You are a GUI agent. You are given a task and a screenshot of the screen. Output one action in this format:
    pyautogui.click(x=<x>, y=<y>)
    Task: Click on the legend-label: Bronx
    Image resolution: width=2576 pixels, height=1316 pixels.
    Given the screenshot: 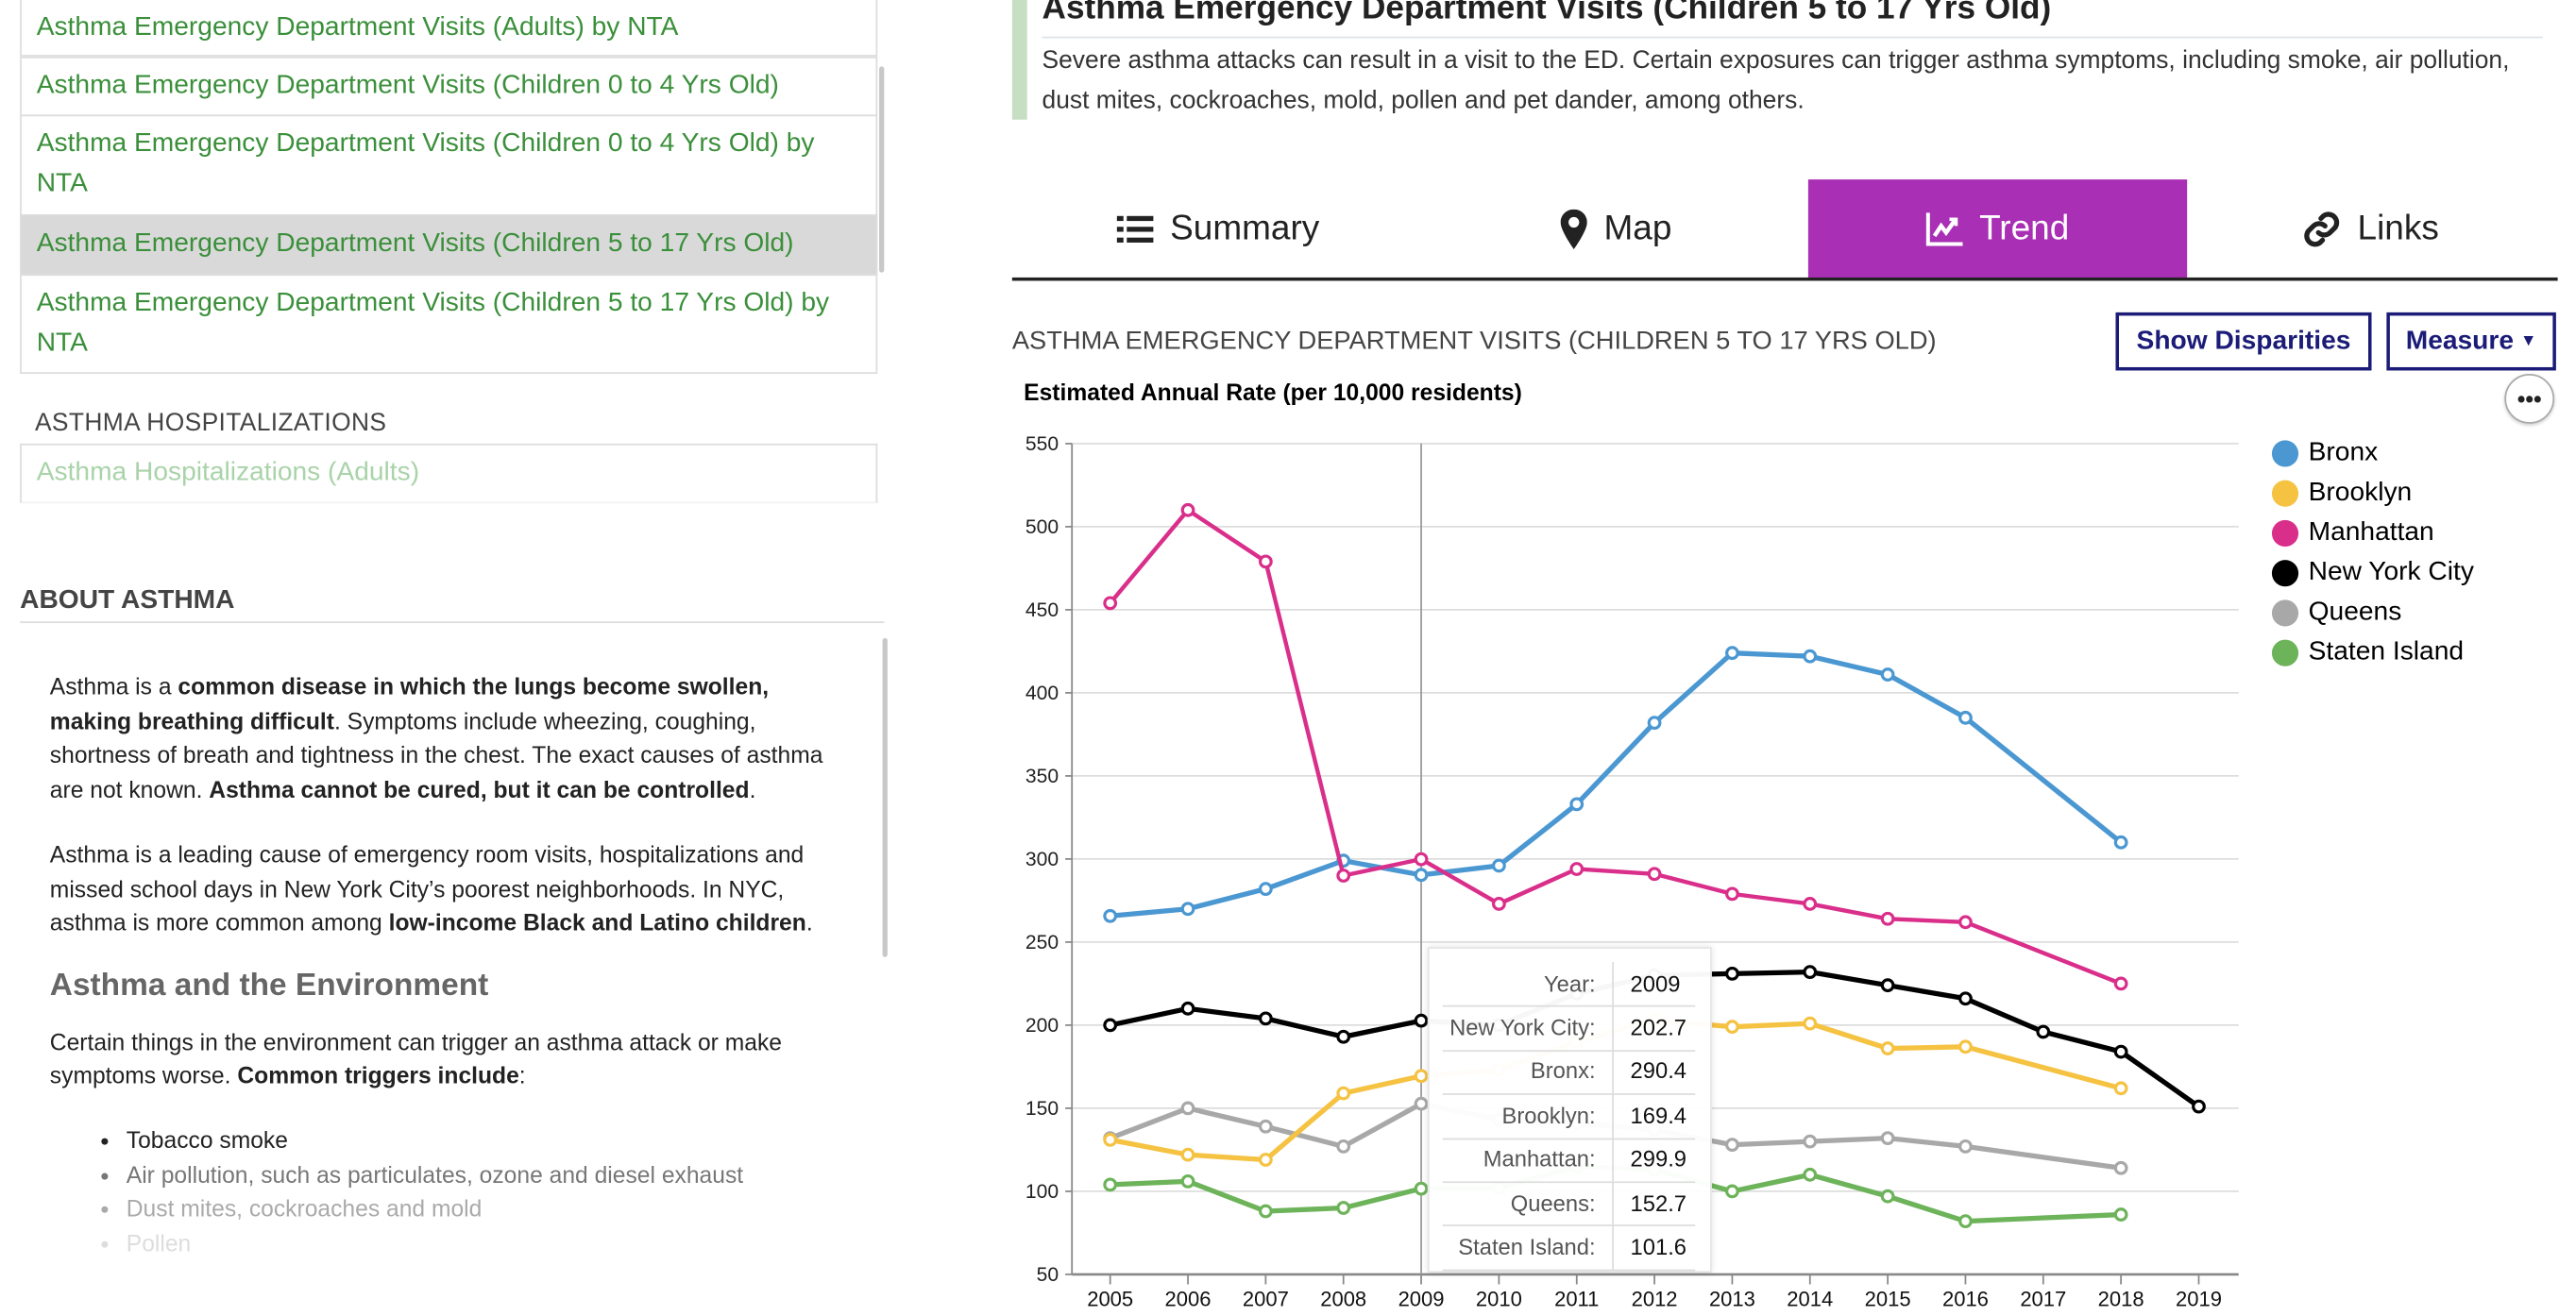 What is the action you would take?
    pyautogui.click(x=2343, y=453)
    